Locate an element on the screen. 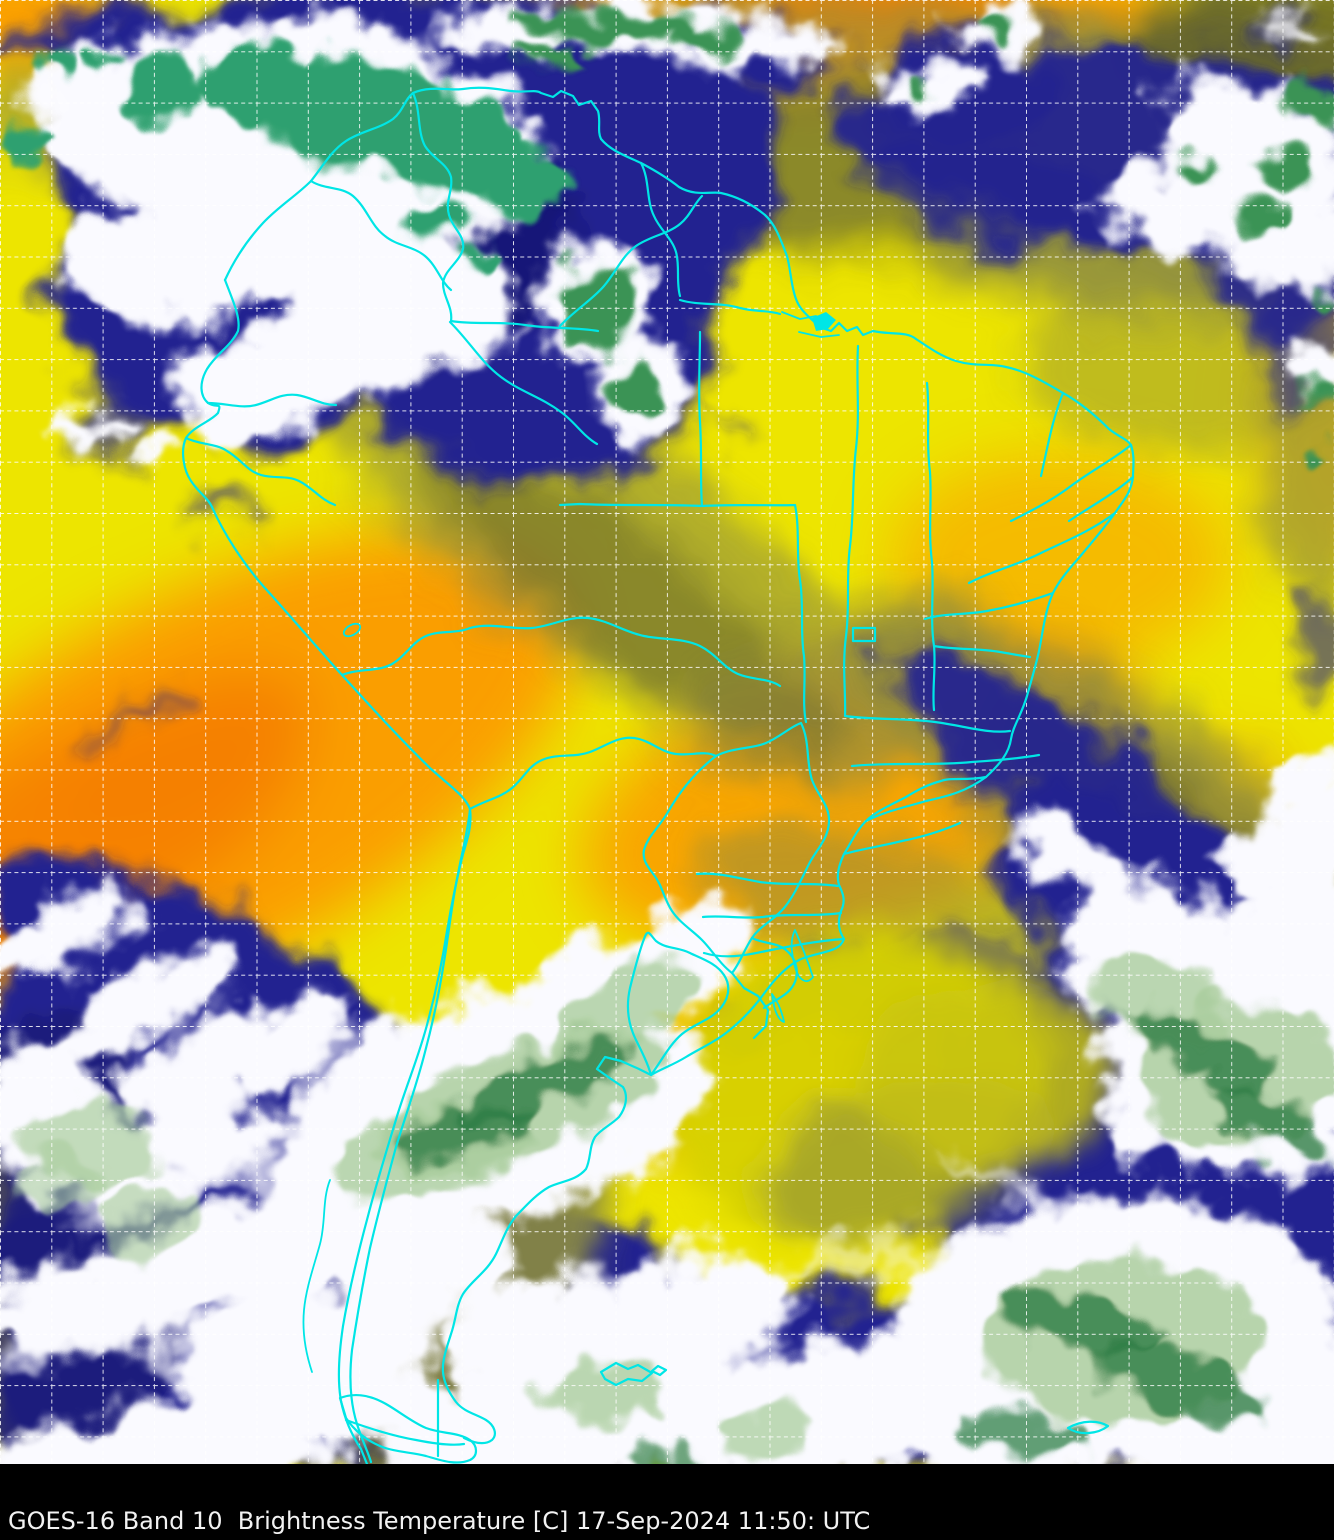  border-chile-argentina is located at coordinates (410, 1135).